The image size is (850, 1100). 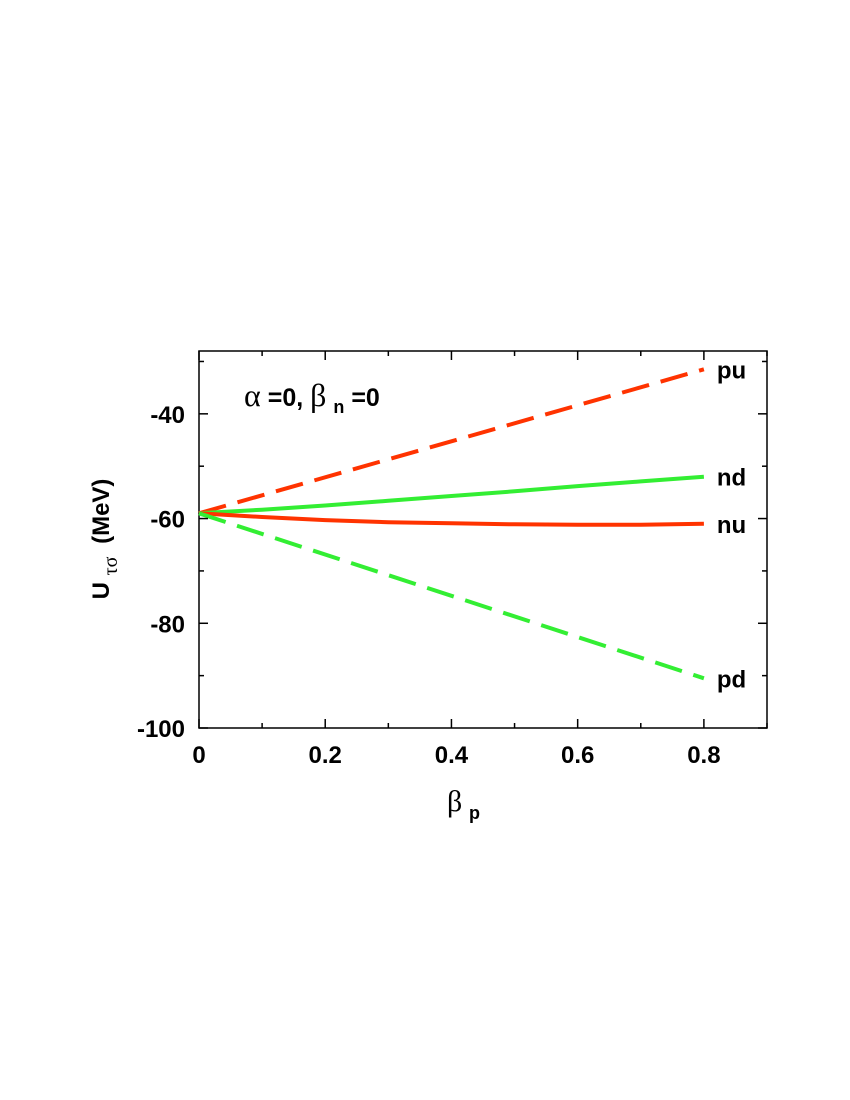 What do you see at coordinates (463, 804) in the screenshot?
I see `x-axis-title: β p` at bounding box center [463, 804].